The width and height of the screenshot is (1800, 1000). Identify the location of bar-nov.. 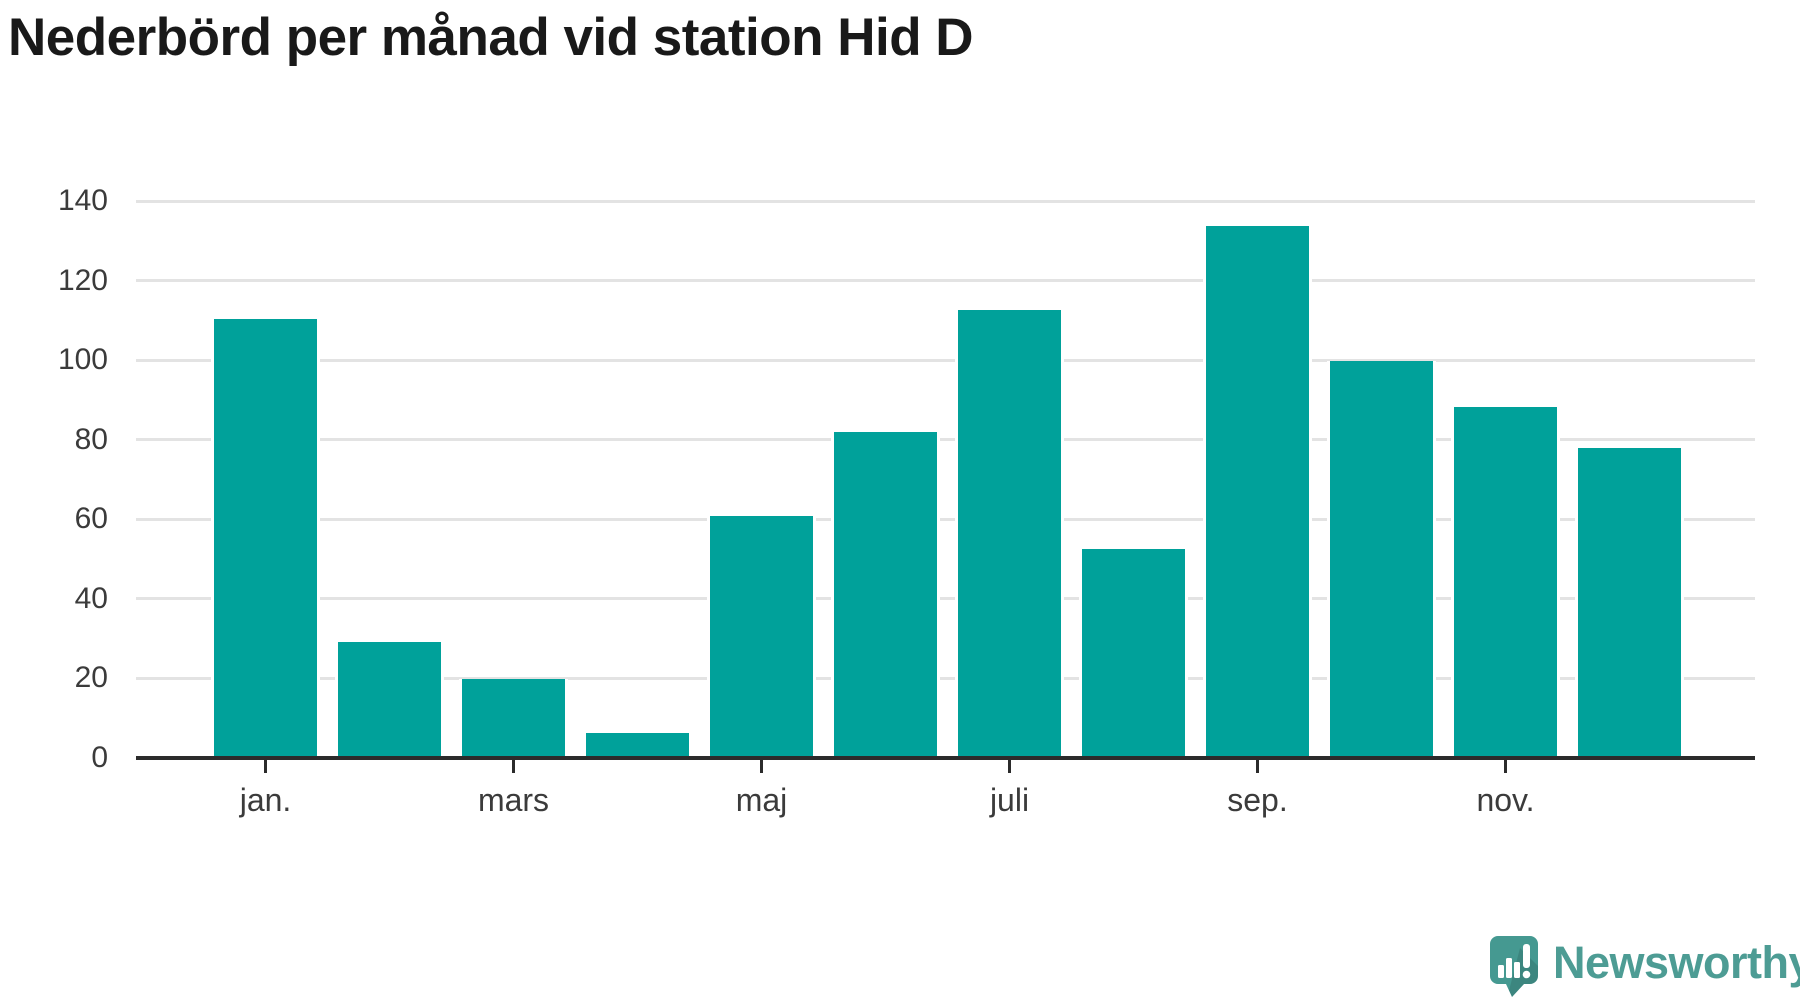
(1505, 582).